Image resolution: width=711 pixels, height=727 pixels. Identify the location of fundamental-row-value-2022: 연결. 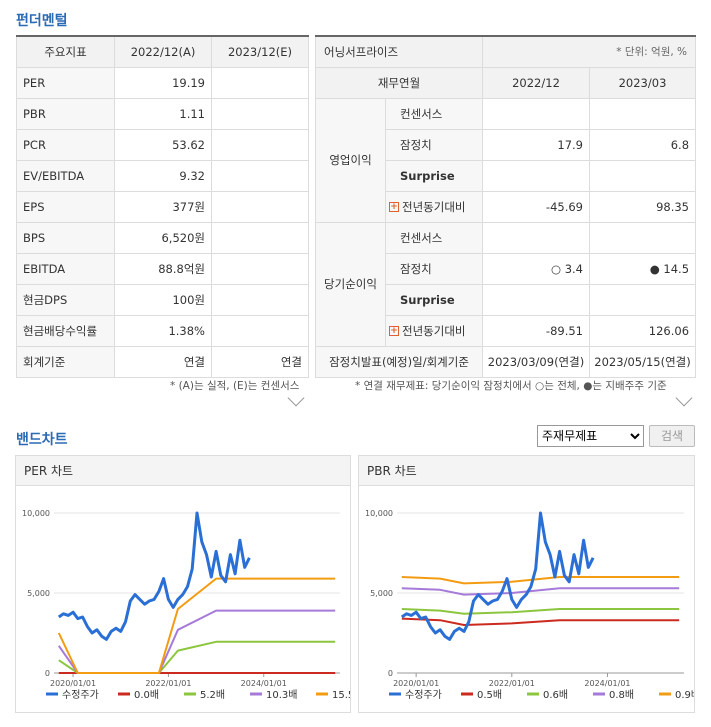
(163, 361).